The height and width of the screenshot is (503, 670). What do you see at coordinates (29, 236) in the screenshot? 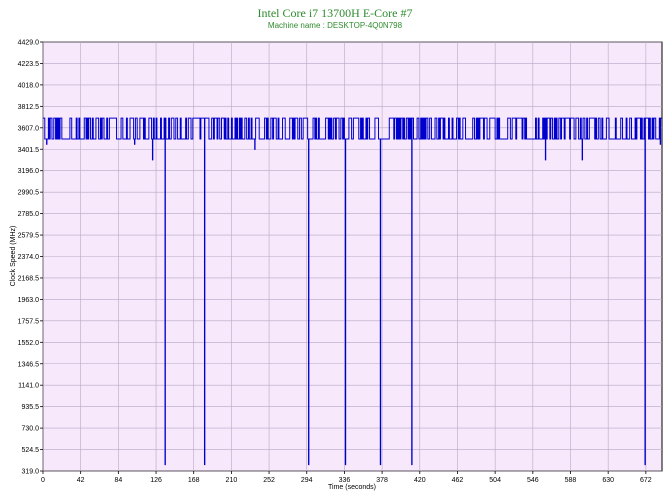
I see `y-tick-label: 2579.5` at bounding box center [29, 236].